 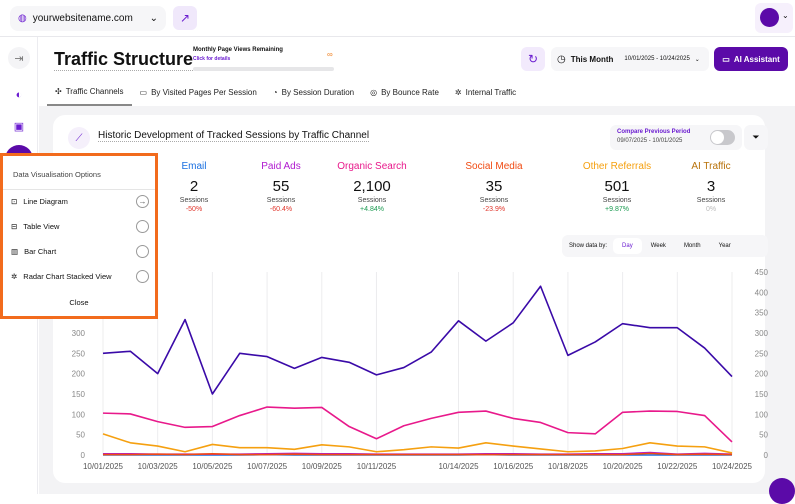 What do you see at coordinates (57, 174) in the screenshot?
I see `popup-title: Data Visualisation Options` at bounding box center [57, 174].